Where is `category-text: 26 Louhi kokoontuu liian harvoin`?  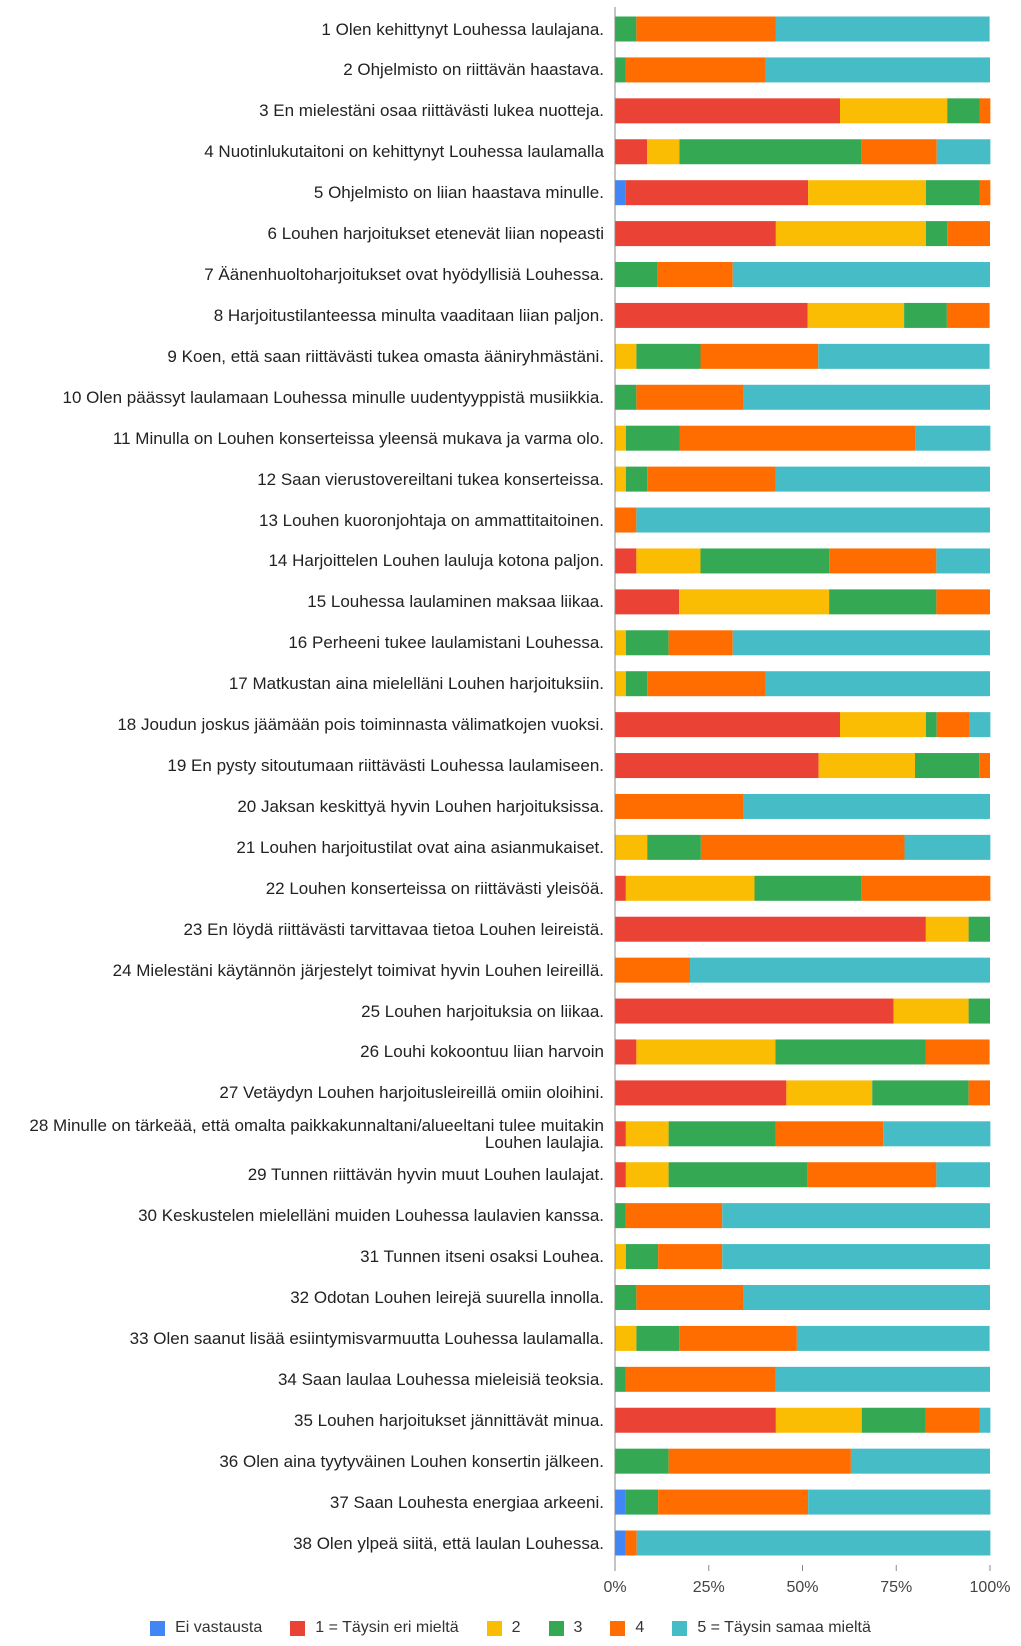
category-text: 26 Louhi kokoontuu liian harvoin is located at coordinates (482, 1052).